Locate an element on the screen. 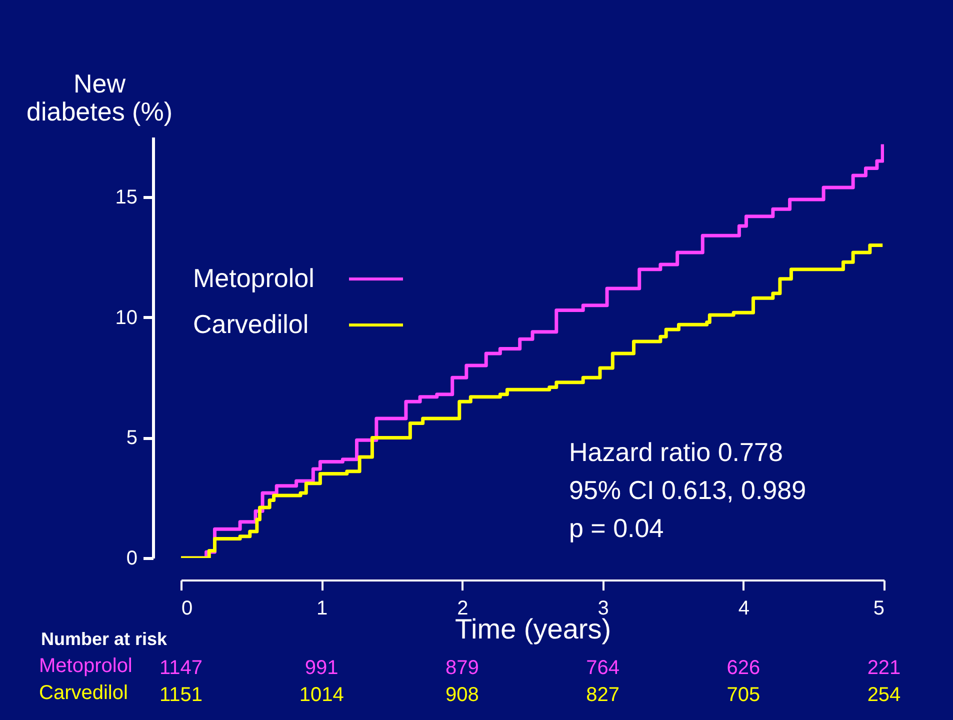 This screenshot has width=953, height=720. text: Number at risk is located at coordinates (104, 639).